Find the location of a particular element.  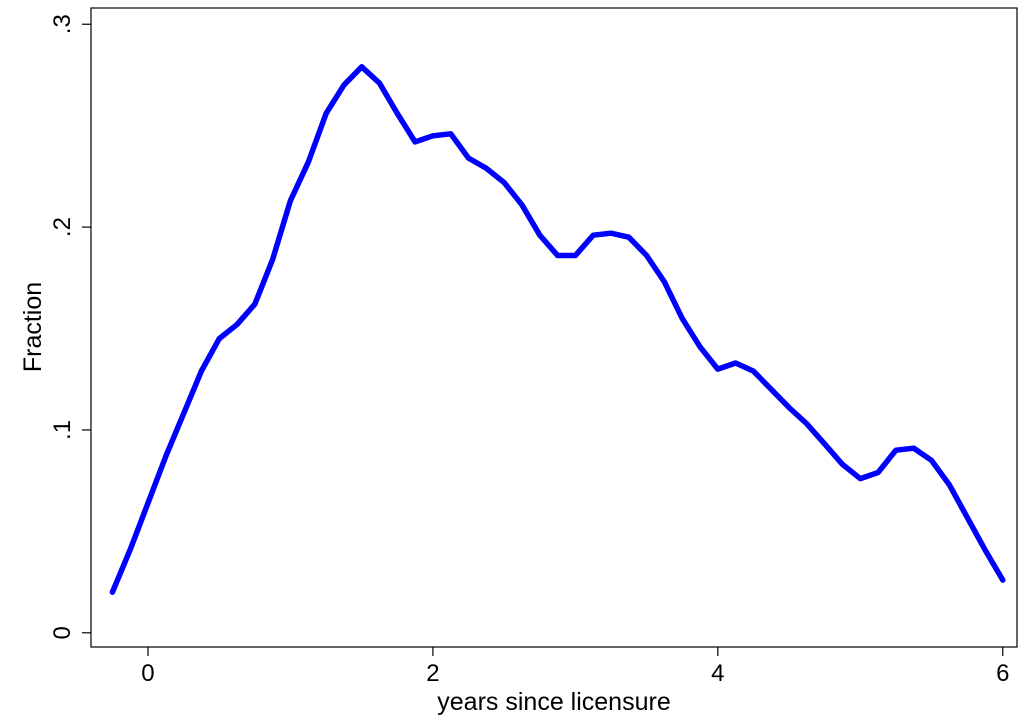

x-tick-label: 0 is located at coordinates (147, 673).